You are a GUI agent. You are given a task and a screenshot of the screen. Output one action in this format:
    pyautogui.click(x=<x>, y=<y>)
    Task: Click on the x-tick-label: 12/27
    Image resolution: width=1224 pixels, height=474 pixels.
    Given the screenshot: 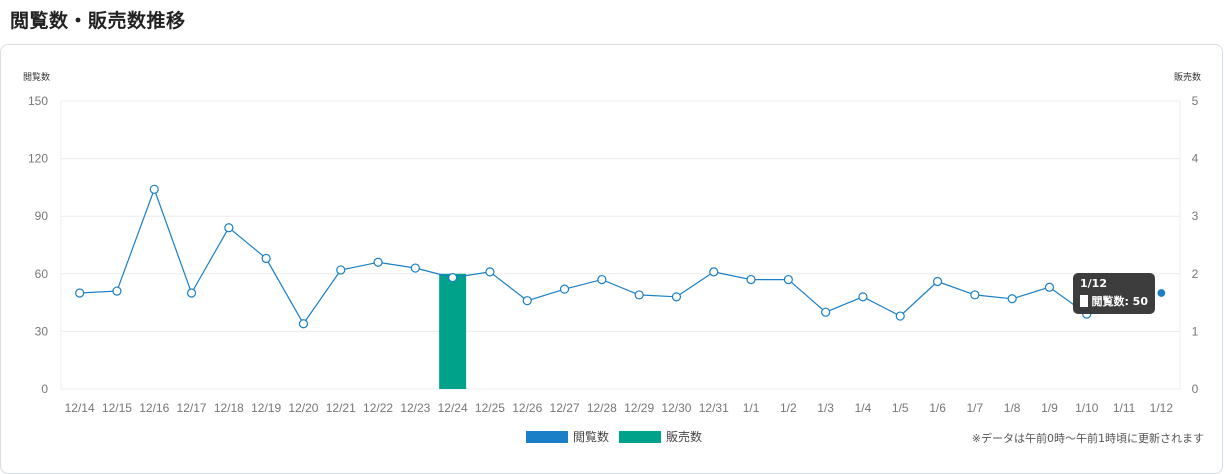 What is the action you would take?
    pyautogui.click(x=565, y=408)
    